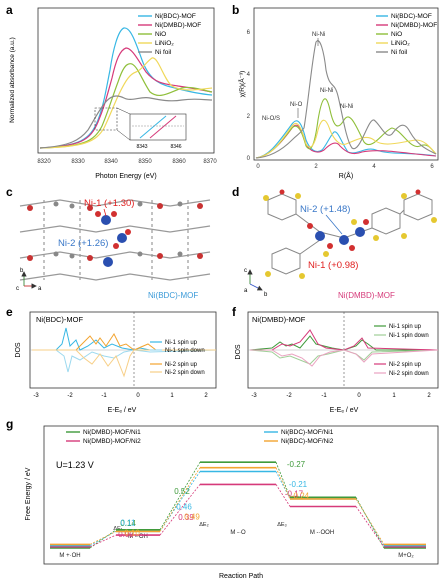 The image size is (446, 585). Describe the element at coordinates (234, 312) in the screenshot. I see `panel-f-label: f` at that location.